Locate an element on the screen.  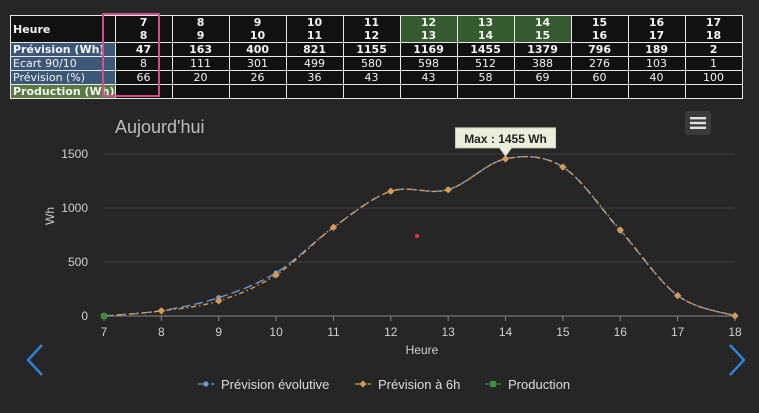
table-cell: 60 is located at coordinates (599, 77).